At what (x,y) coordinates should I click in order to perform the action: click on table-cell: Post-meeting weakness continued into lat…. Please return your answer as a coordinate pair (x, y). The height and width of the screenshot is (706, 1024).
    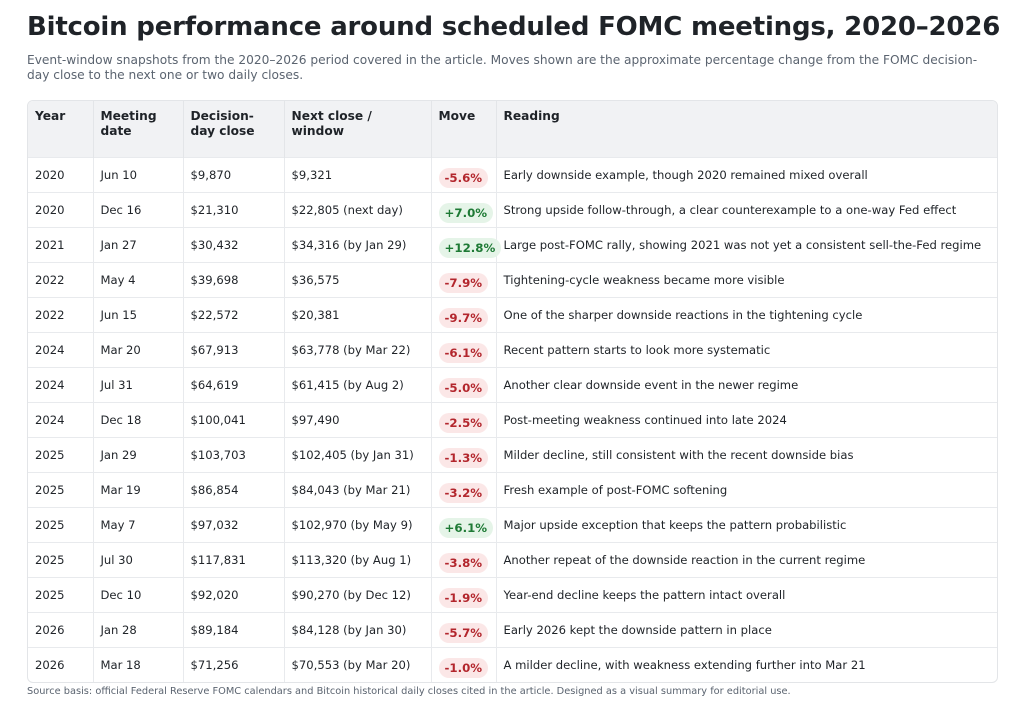
    Looking at the image, I should click on (746, 420).